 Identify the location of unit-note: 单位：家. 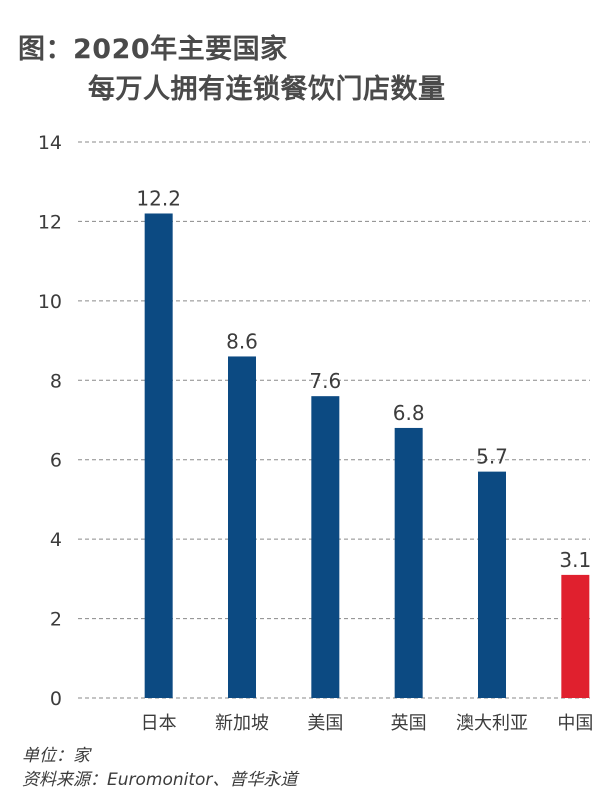
(56, 756).